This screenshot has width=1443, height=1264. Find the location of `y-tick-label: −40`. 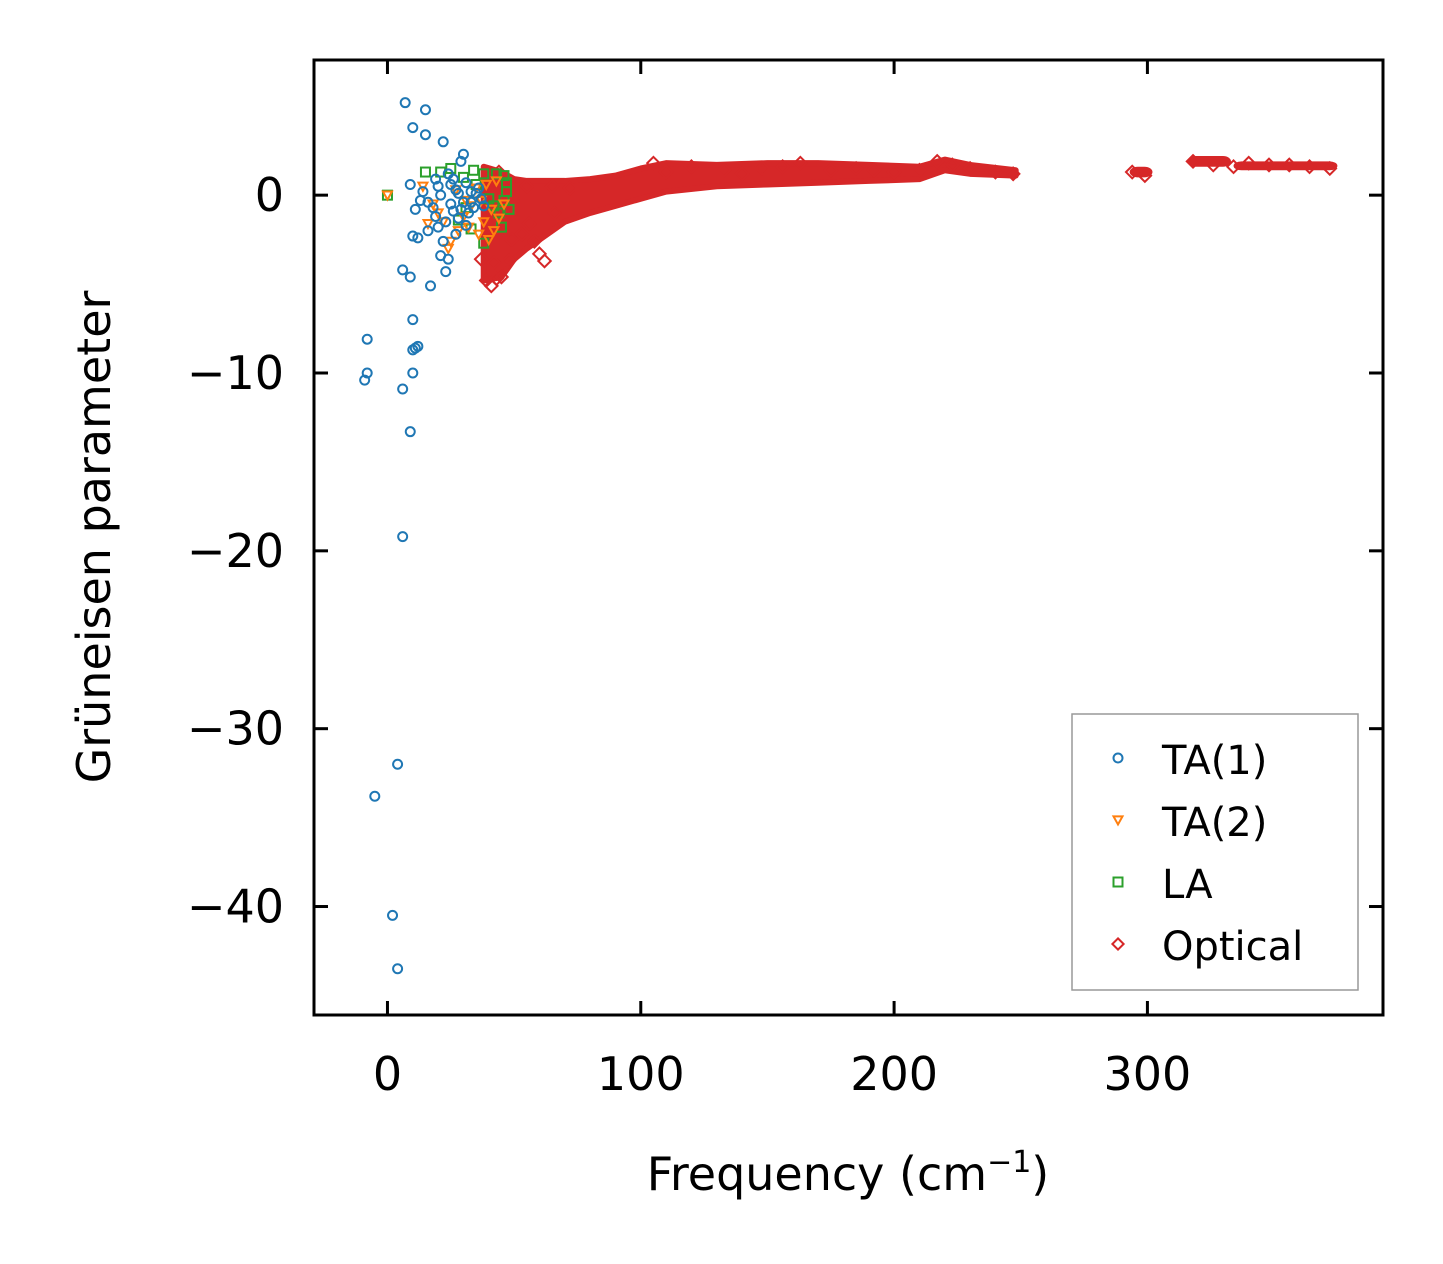

y-tick-label: −40 is located at coordinates (235, 907).